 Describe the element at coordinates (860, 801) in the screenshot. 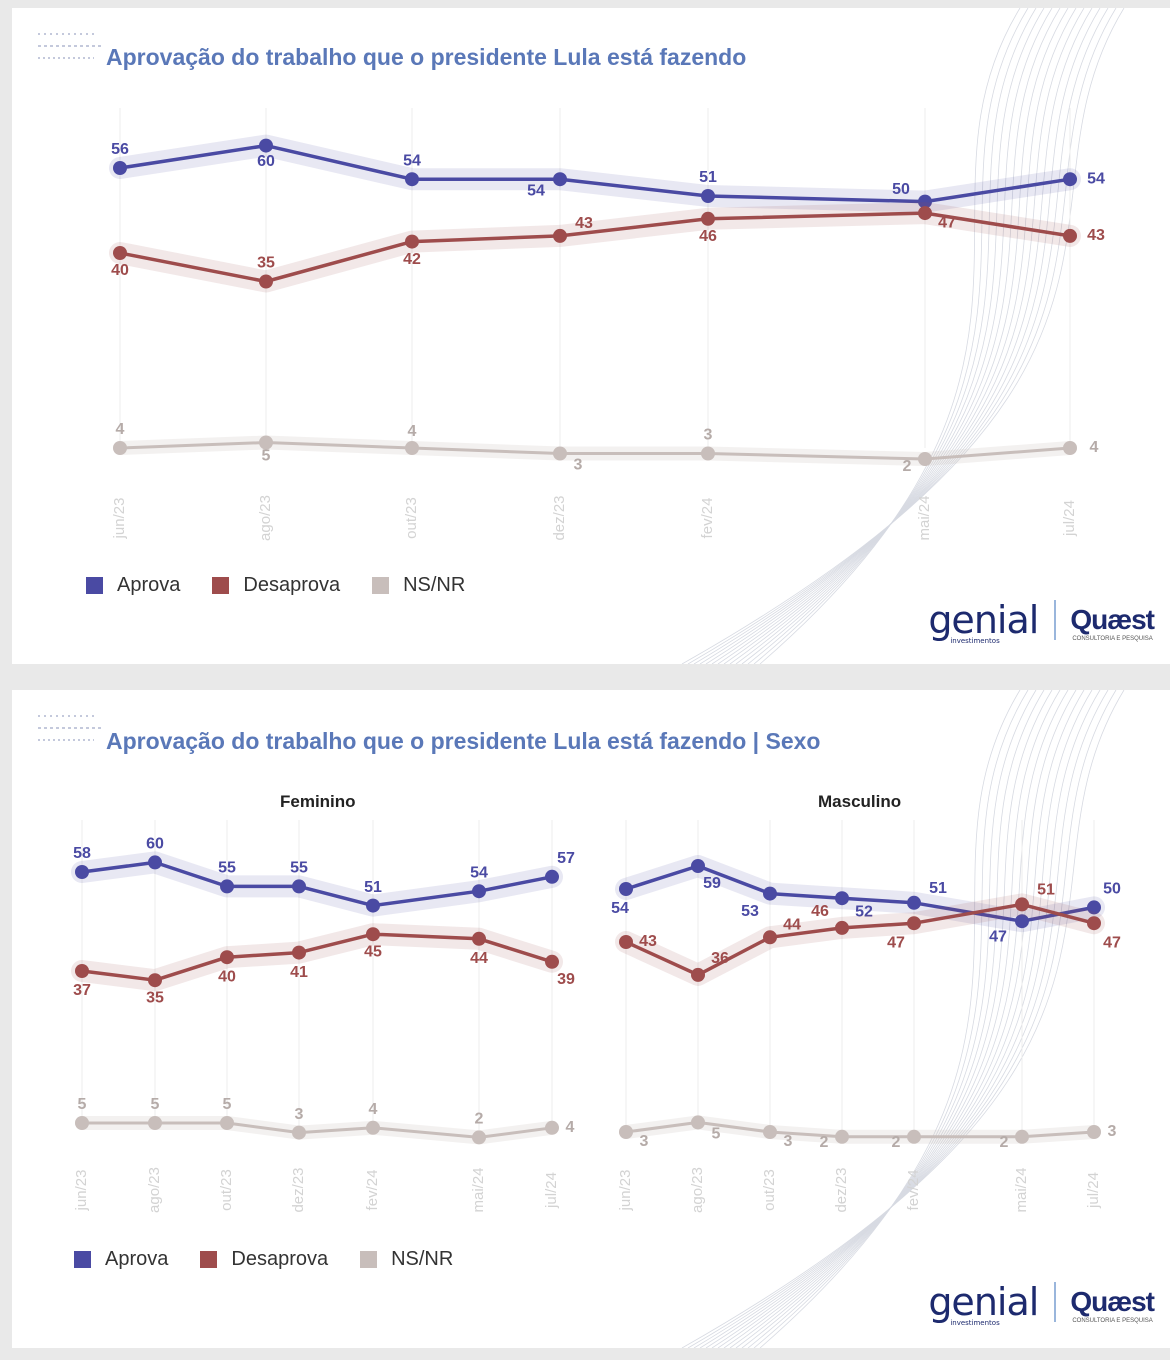

I see `subchart-title-masculino: Masculino` at that location.